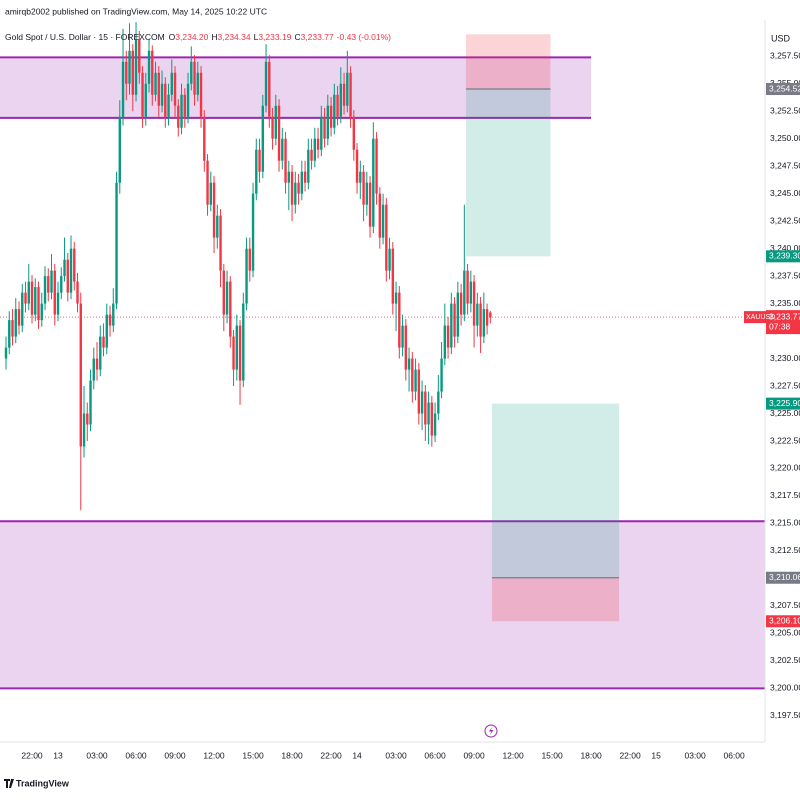 The image size is (800, 800). Describe the element at coordinates (783, 89) in the screenshot. I see `entry-tag-bg` at that location.